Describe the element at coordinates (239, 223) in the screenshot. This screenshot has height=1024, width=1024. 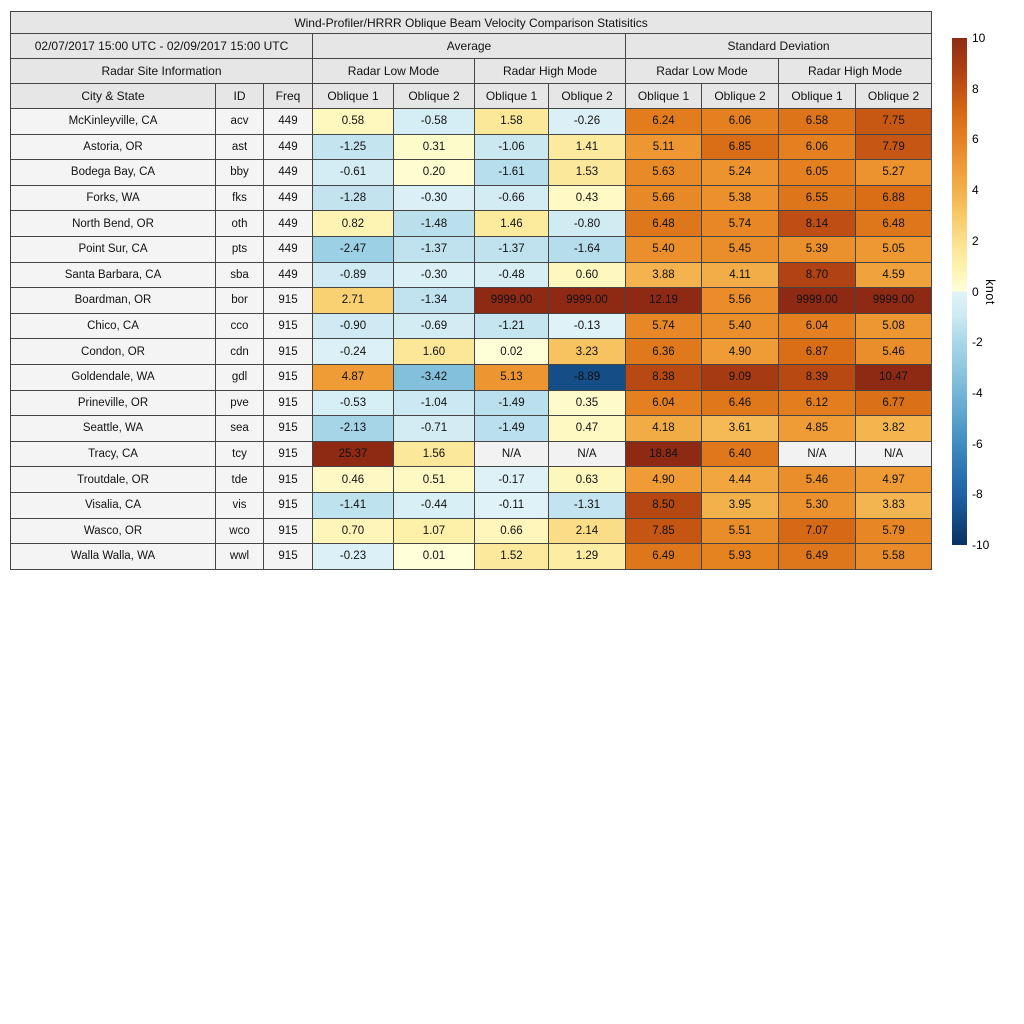
I see `site-id-cell: oth` at that location.